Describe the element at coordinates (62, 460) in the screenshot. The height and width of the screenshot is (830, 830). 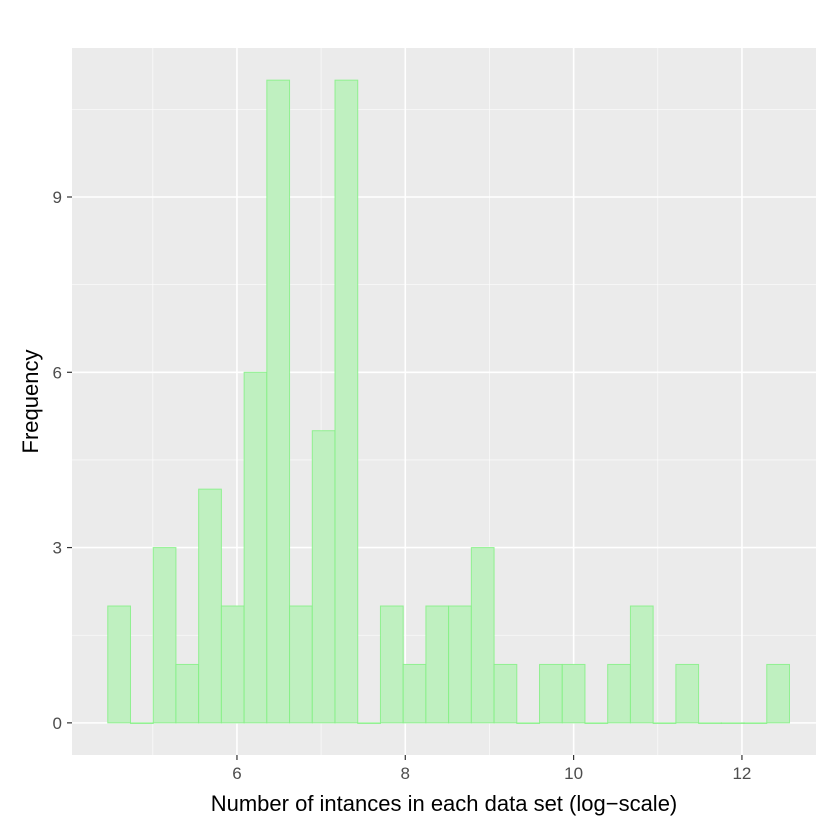
I see `y-axis: 0 3 6 9` at that location.